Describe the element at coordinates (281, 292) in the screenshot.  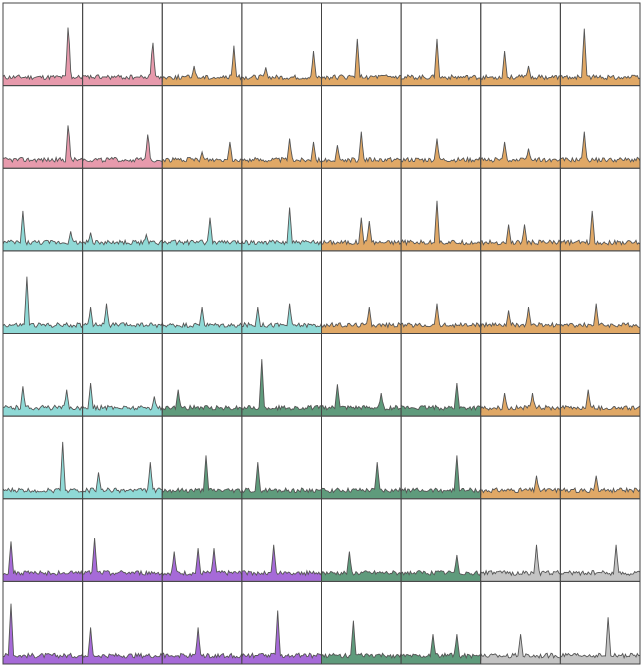
I see `panel-r4-c4` at that location.